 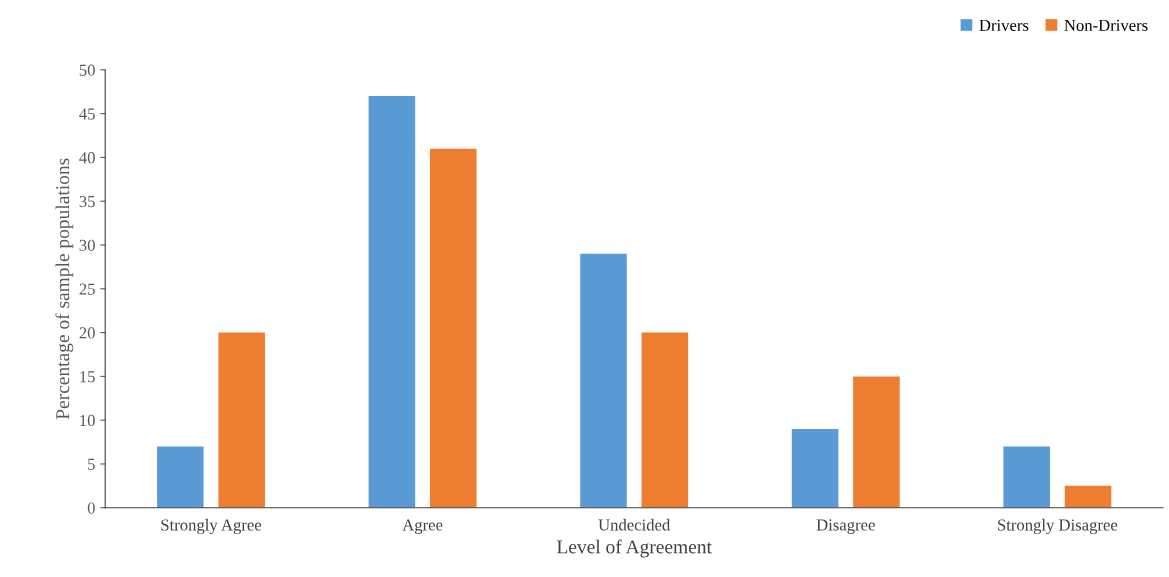 I want to click on legend-label: Non-Drivers, so click(x=1106, y=25).